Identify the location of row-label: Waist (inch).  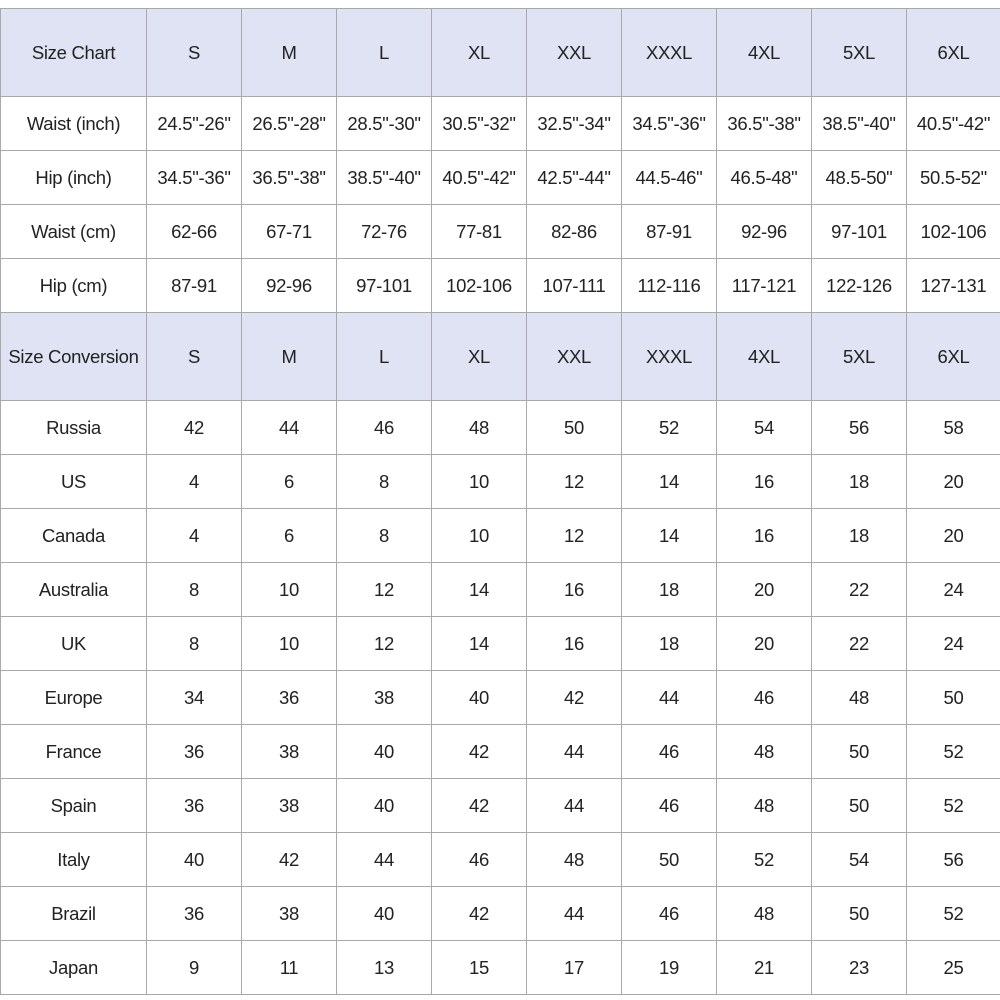
(73, 123).